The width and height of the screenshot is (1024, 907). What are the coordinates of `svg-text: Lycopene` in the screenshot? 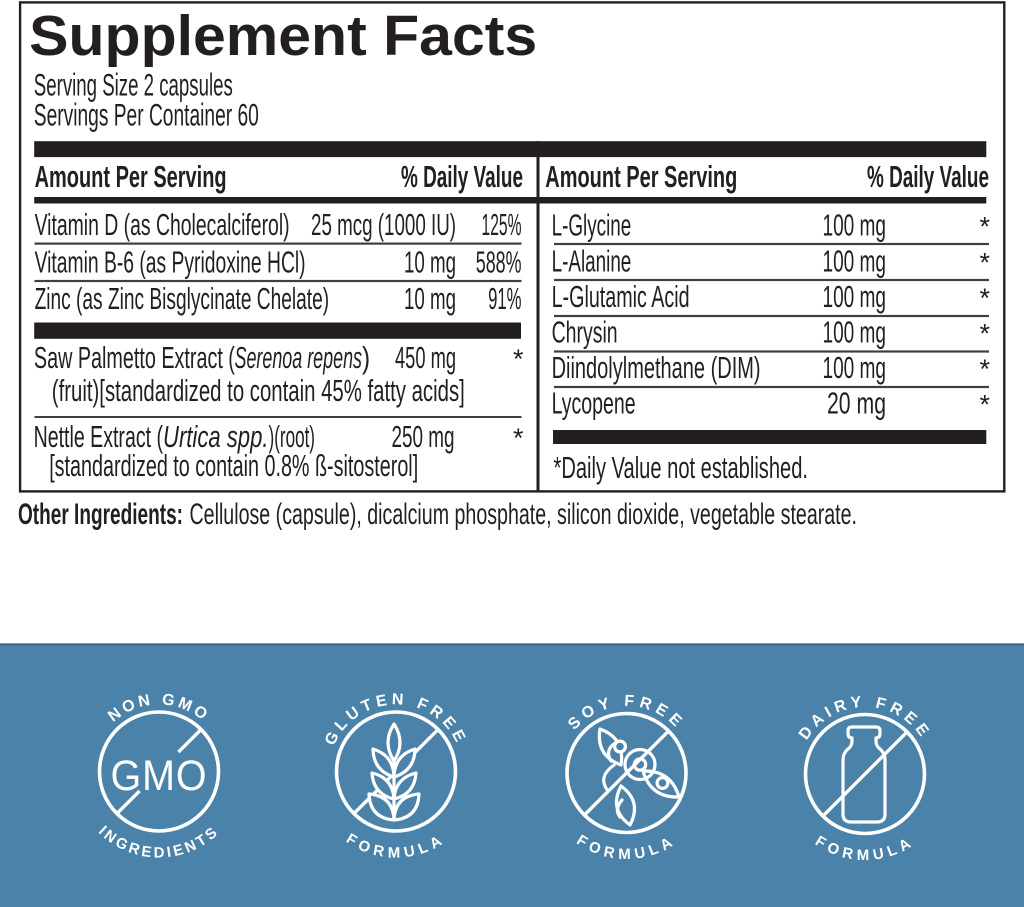 It's located at (594, 403).